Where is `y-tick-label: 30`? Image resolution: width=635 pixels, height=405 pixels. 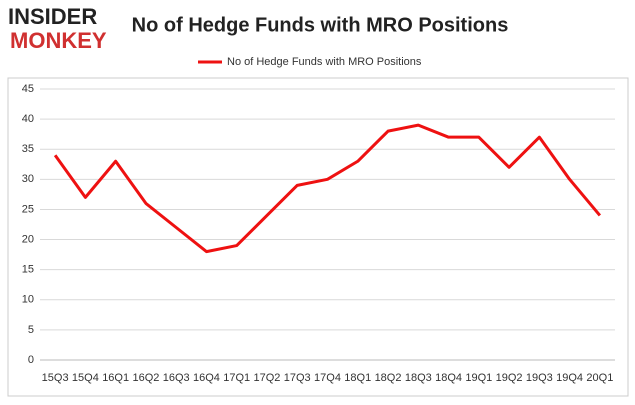 y-tick-label: 30 is located at coordinates (28, 179).